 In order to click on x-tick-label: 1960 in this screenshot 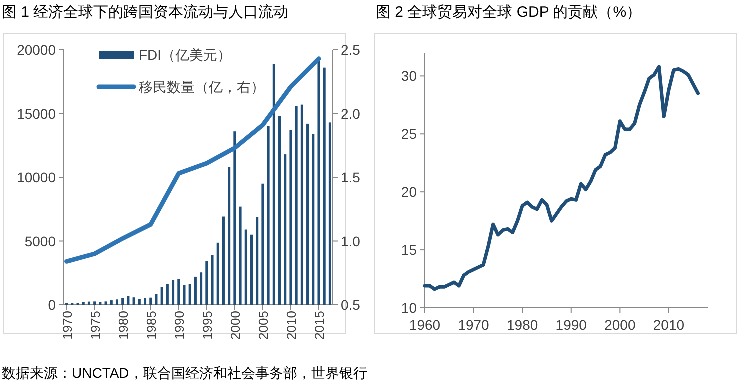, I will do `click(425, 325)`.